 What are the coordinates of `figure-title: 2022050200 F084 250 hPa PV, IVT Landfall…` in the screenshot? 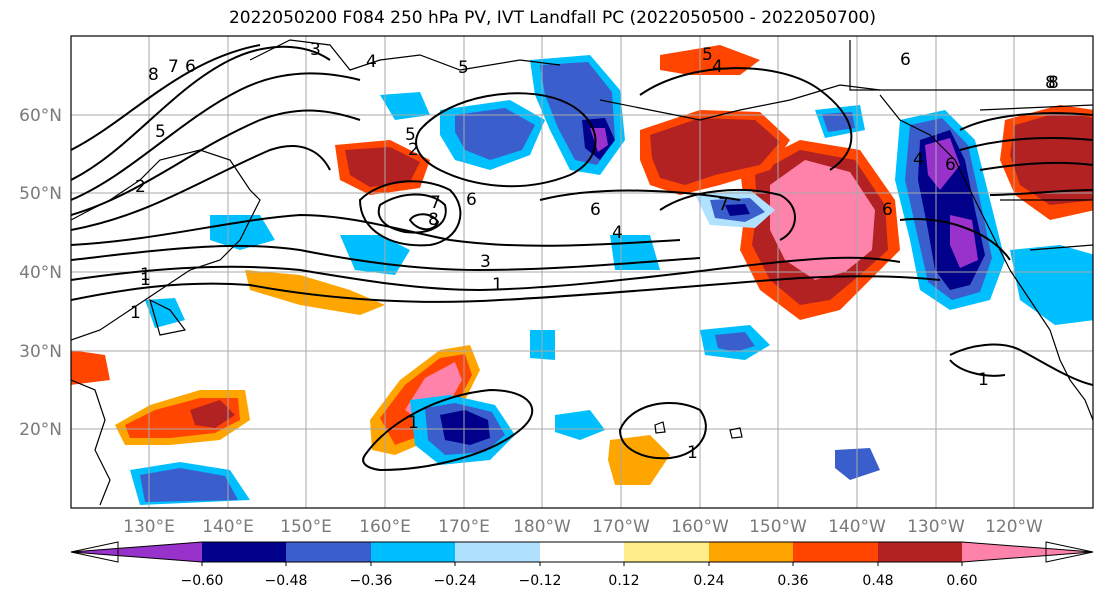 It's located at (552, 18).